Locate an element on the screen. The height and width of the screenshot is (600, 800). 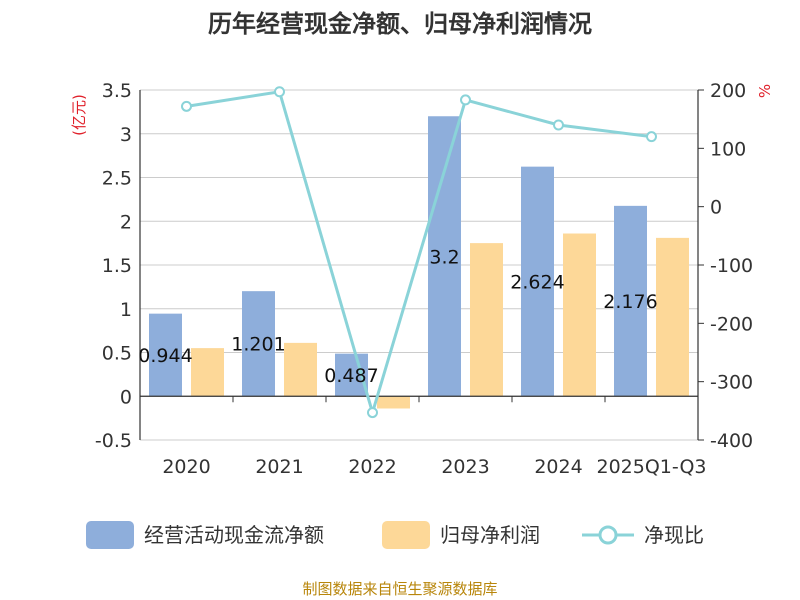
right-tick-label: -400 is located at coordinates (731, 441).